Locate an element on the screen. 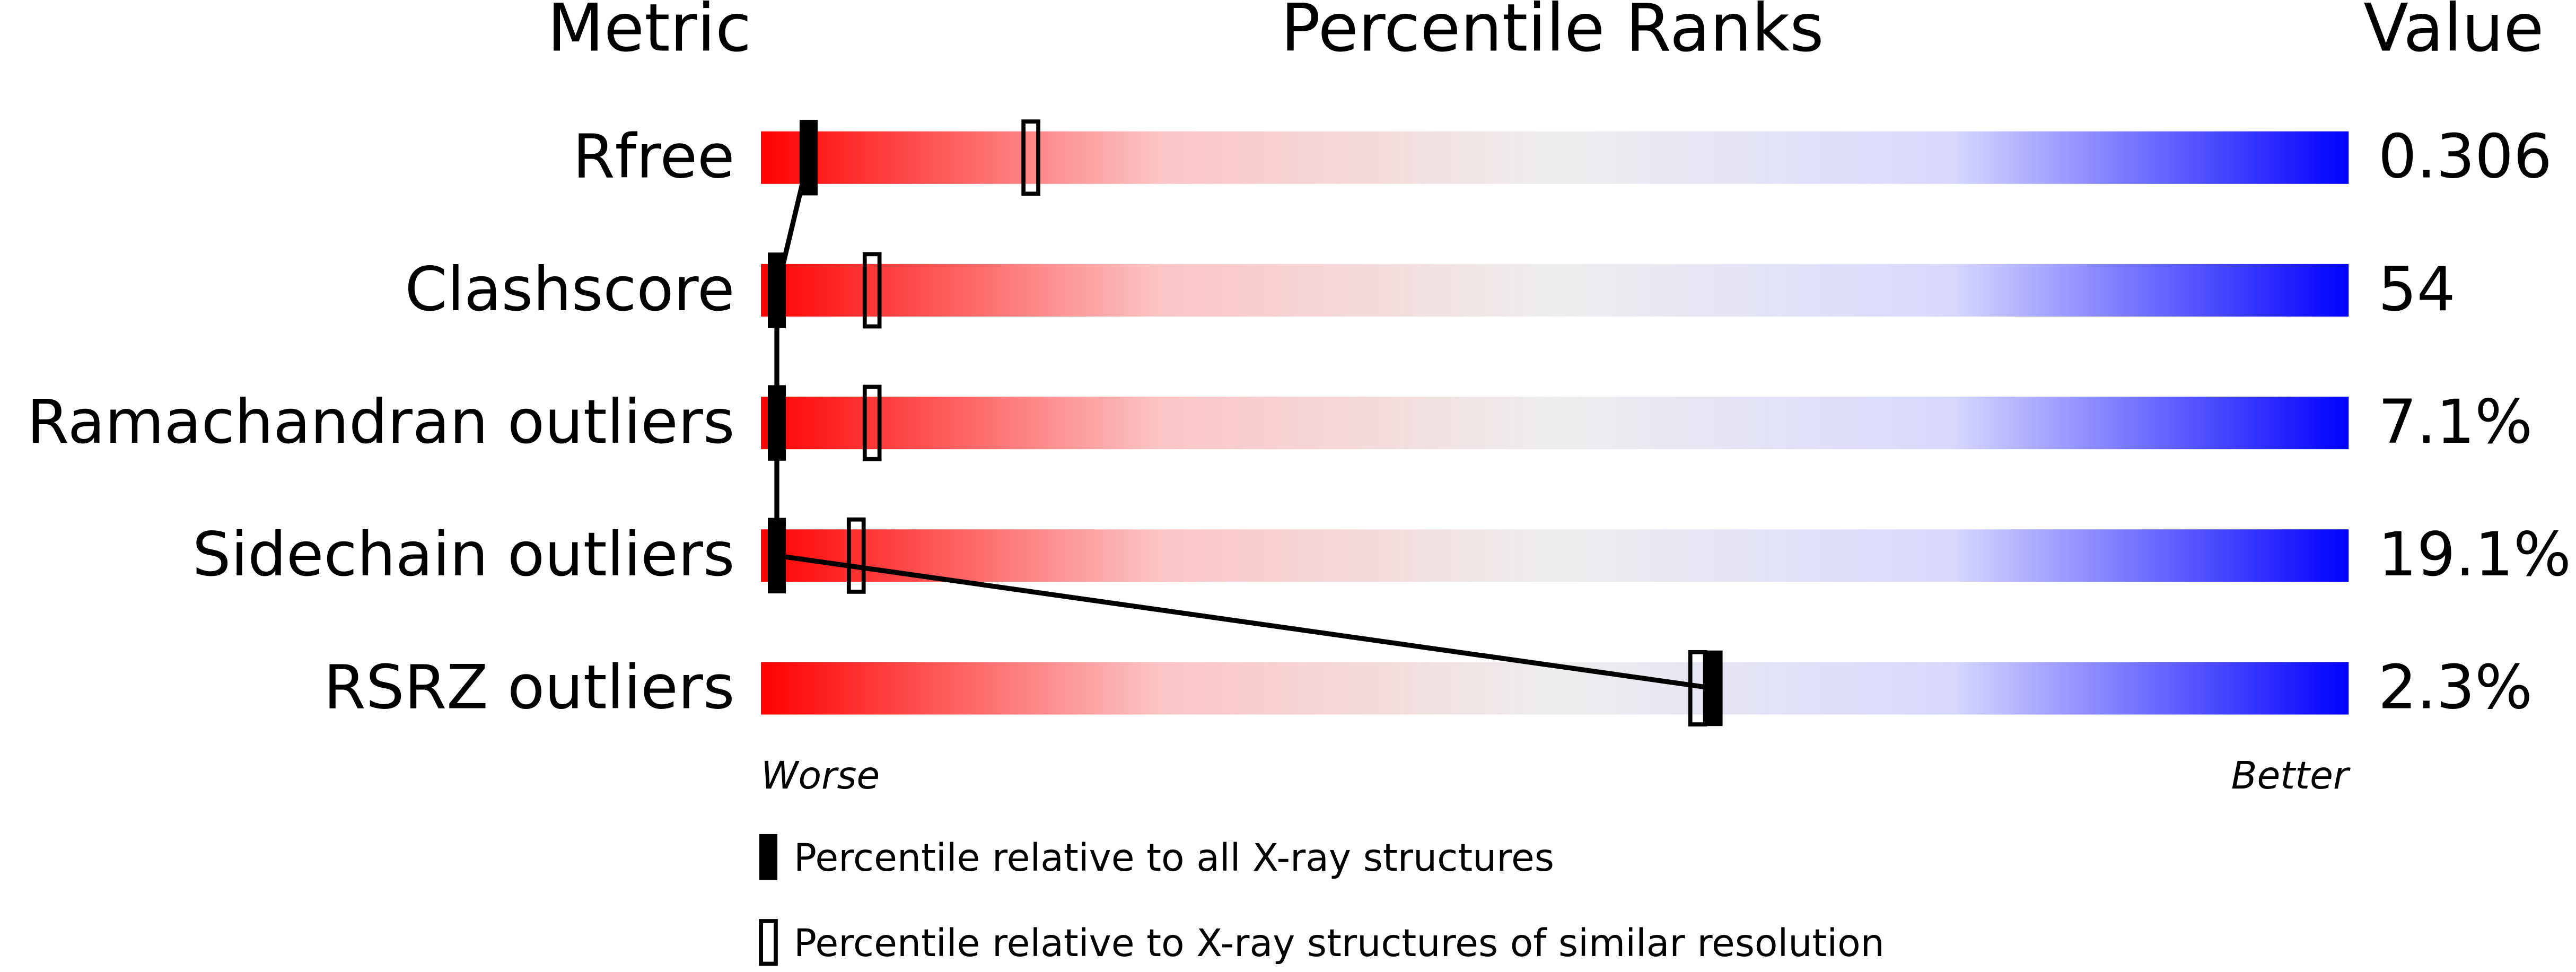  metric-value: 54 is located at coordinates (2417, 290).